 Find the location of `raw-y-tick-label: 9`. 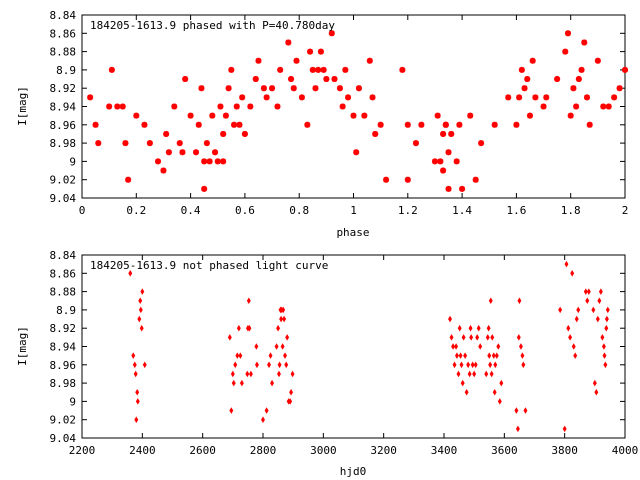

raw-y-tick-label: 9 is located at coordinates (72, 401).